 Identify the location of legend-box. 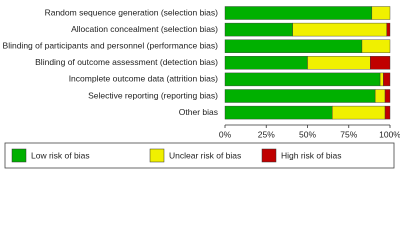
(199, 155).